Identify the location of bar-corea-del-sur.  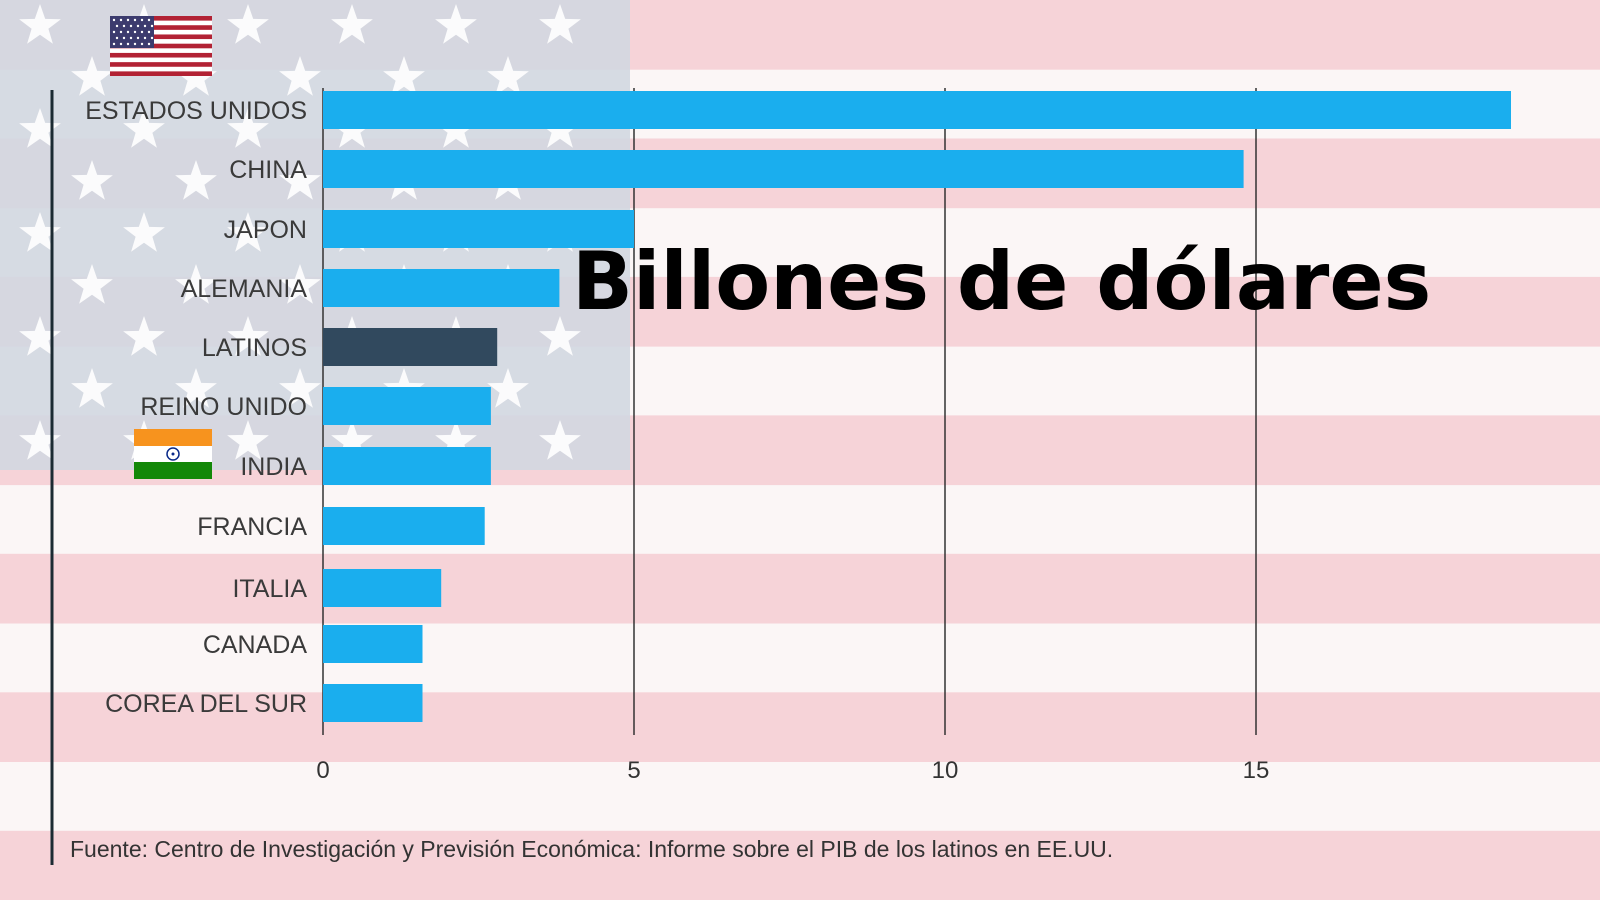
(373, 703).